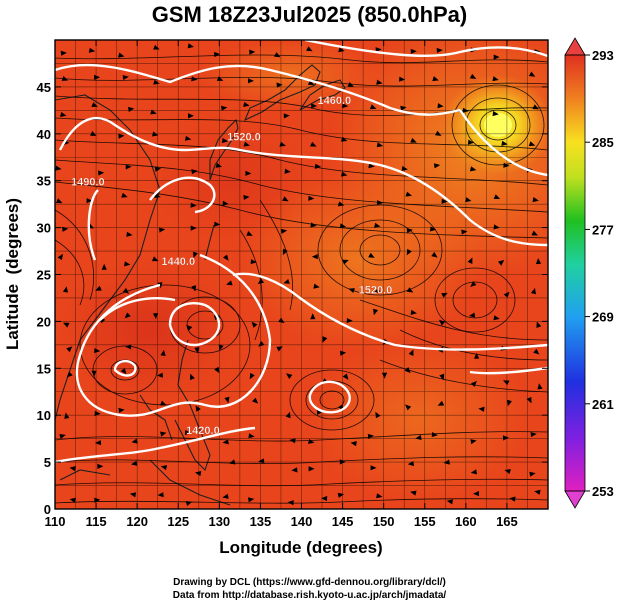 Image resolution: width=619 pixels, height=605 pixels. Describe the element at coordinates (44, 415) in the screenshot. I see `y-tick-label: 10` at that location.